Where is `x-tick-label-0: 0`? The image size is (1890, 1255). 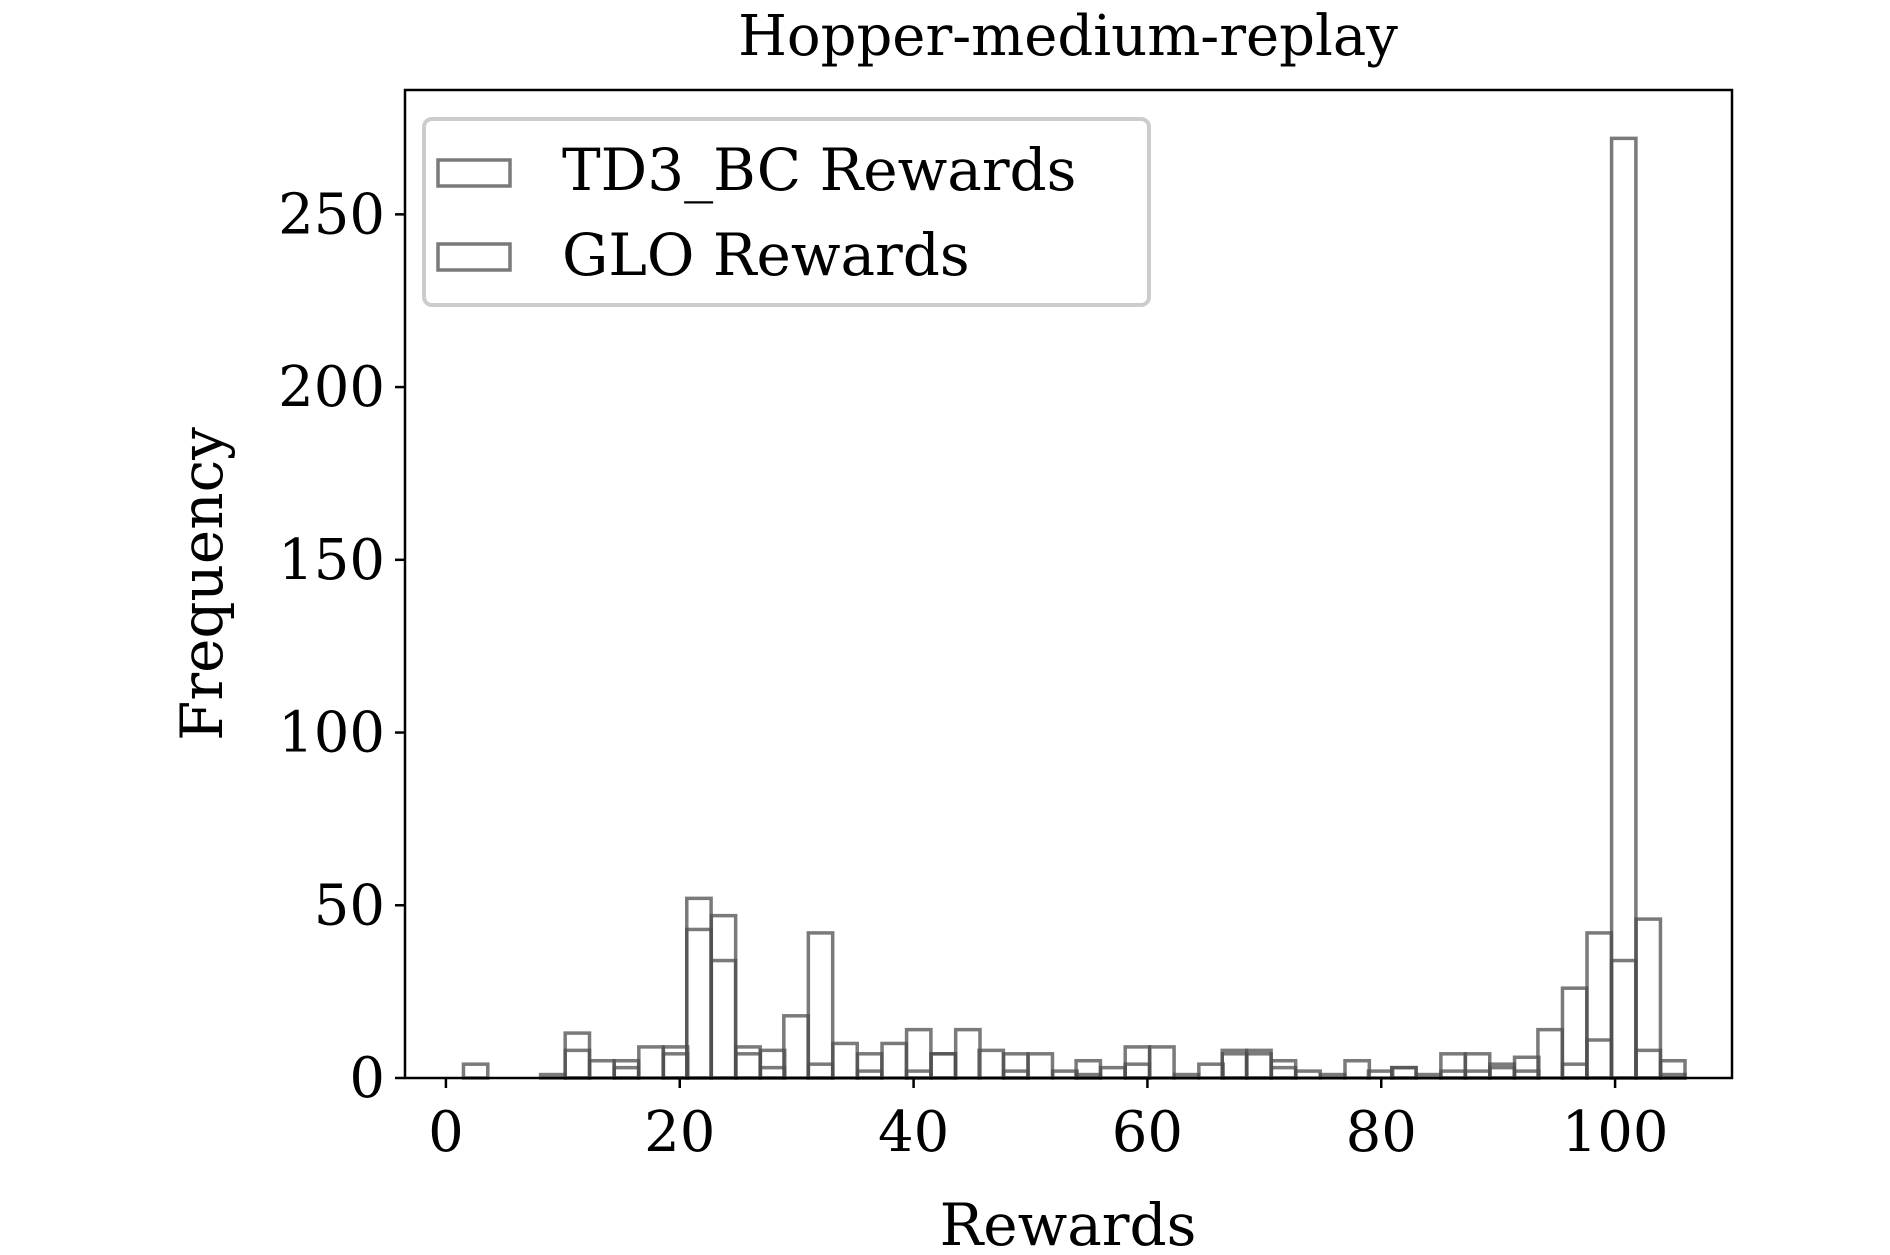 x-tick-label-0: 0 is located at coordinates (446, 1132).